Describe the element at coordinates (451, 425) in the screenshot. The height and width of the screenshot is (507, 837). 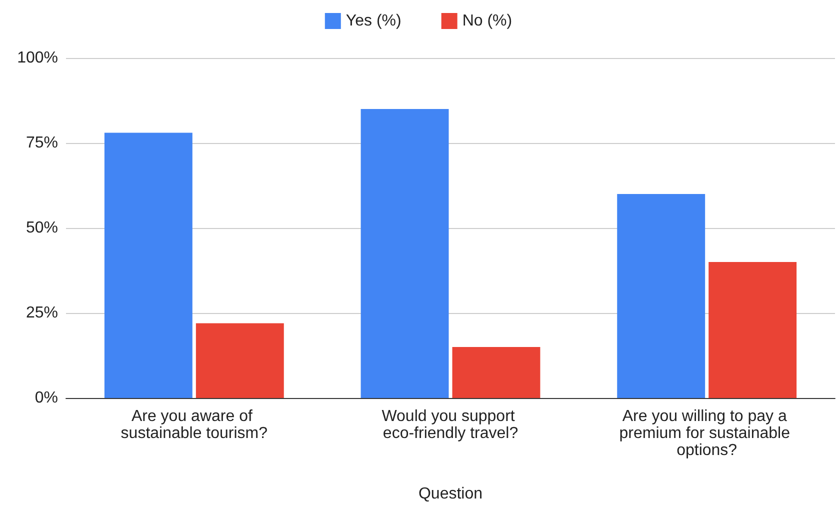
I see `x-tick-label: Would you support eco-friendly travel?` at that location.